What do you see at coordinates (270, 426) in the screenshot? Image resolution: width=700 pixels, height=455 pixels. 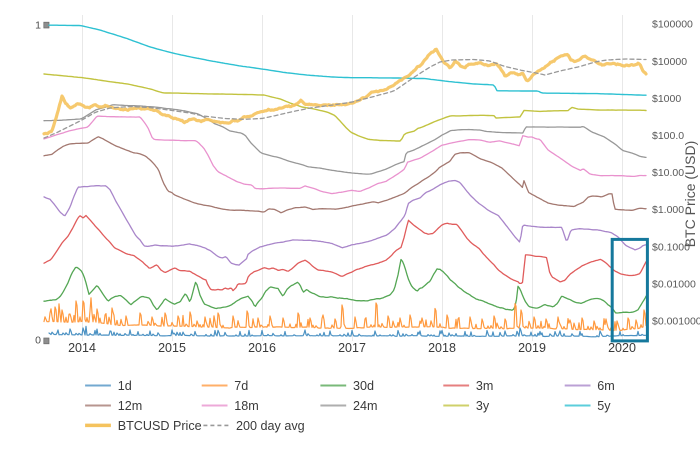 I see `svg-text: 200 day avg` at bounding box center [270, 426].